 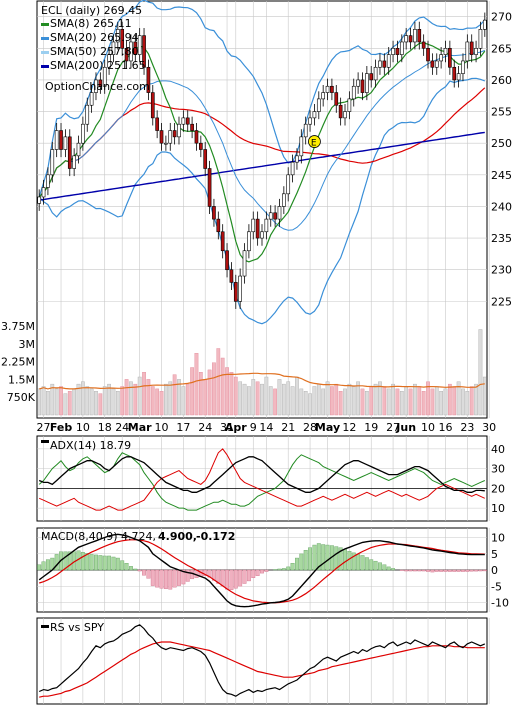 I want to click on date-tick-label: 12, so click(x=349, y=427).